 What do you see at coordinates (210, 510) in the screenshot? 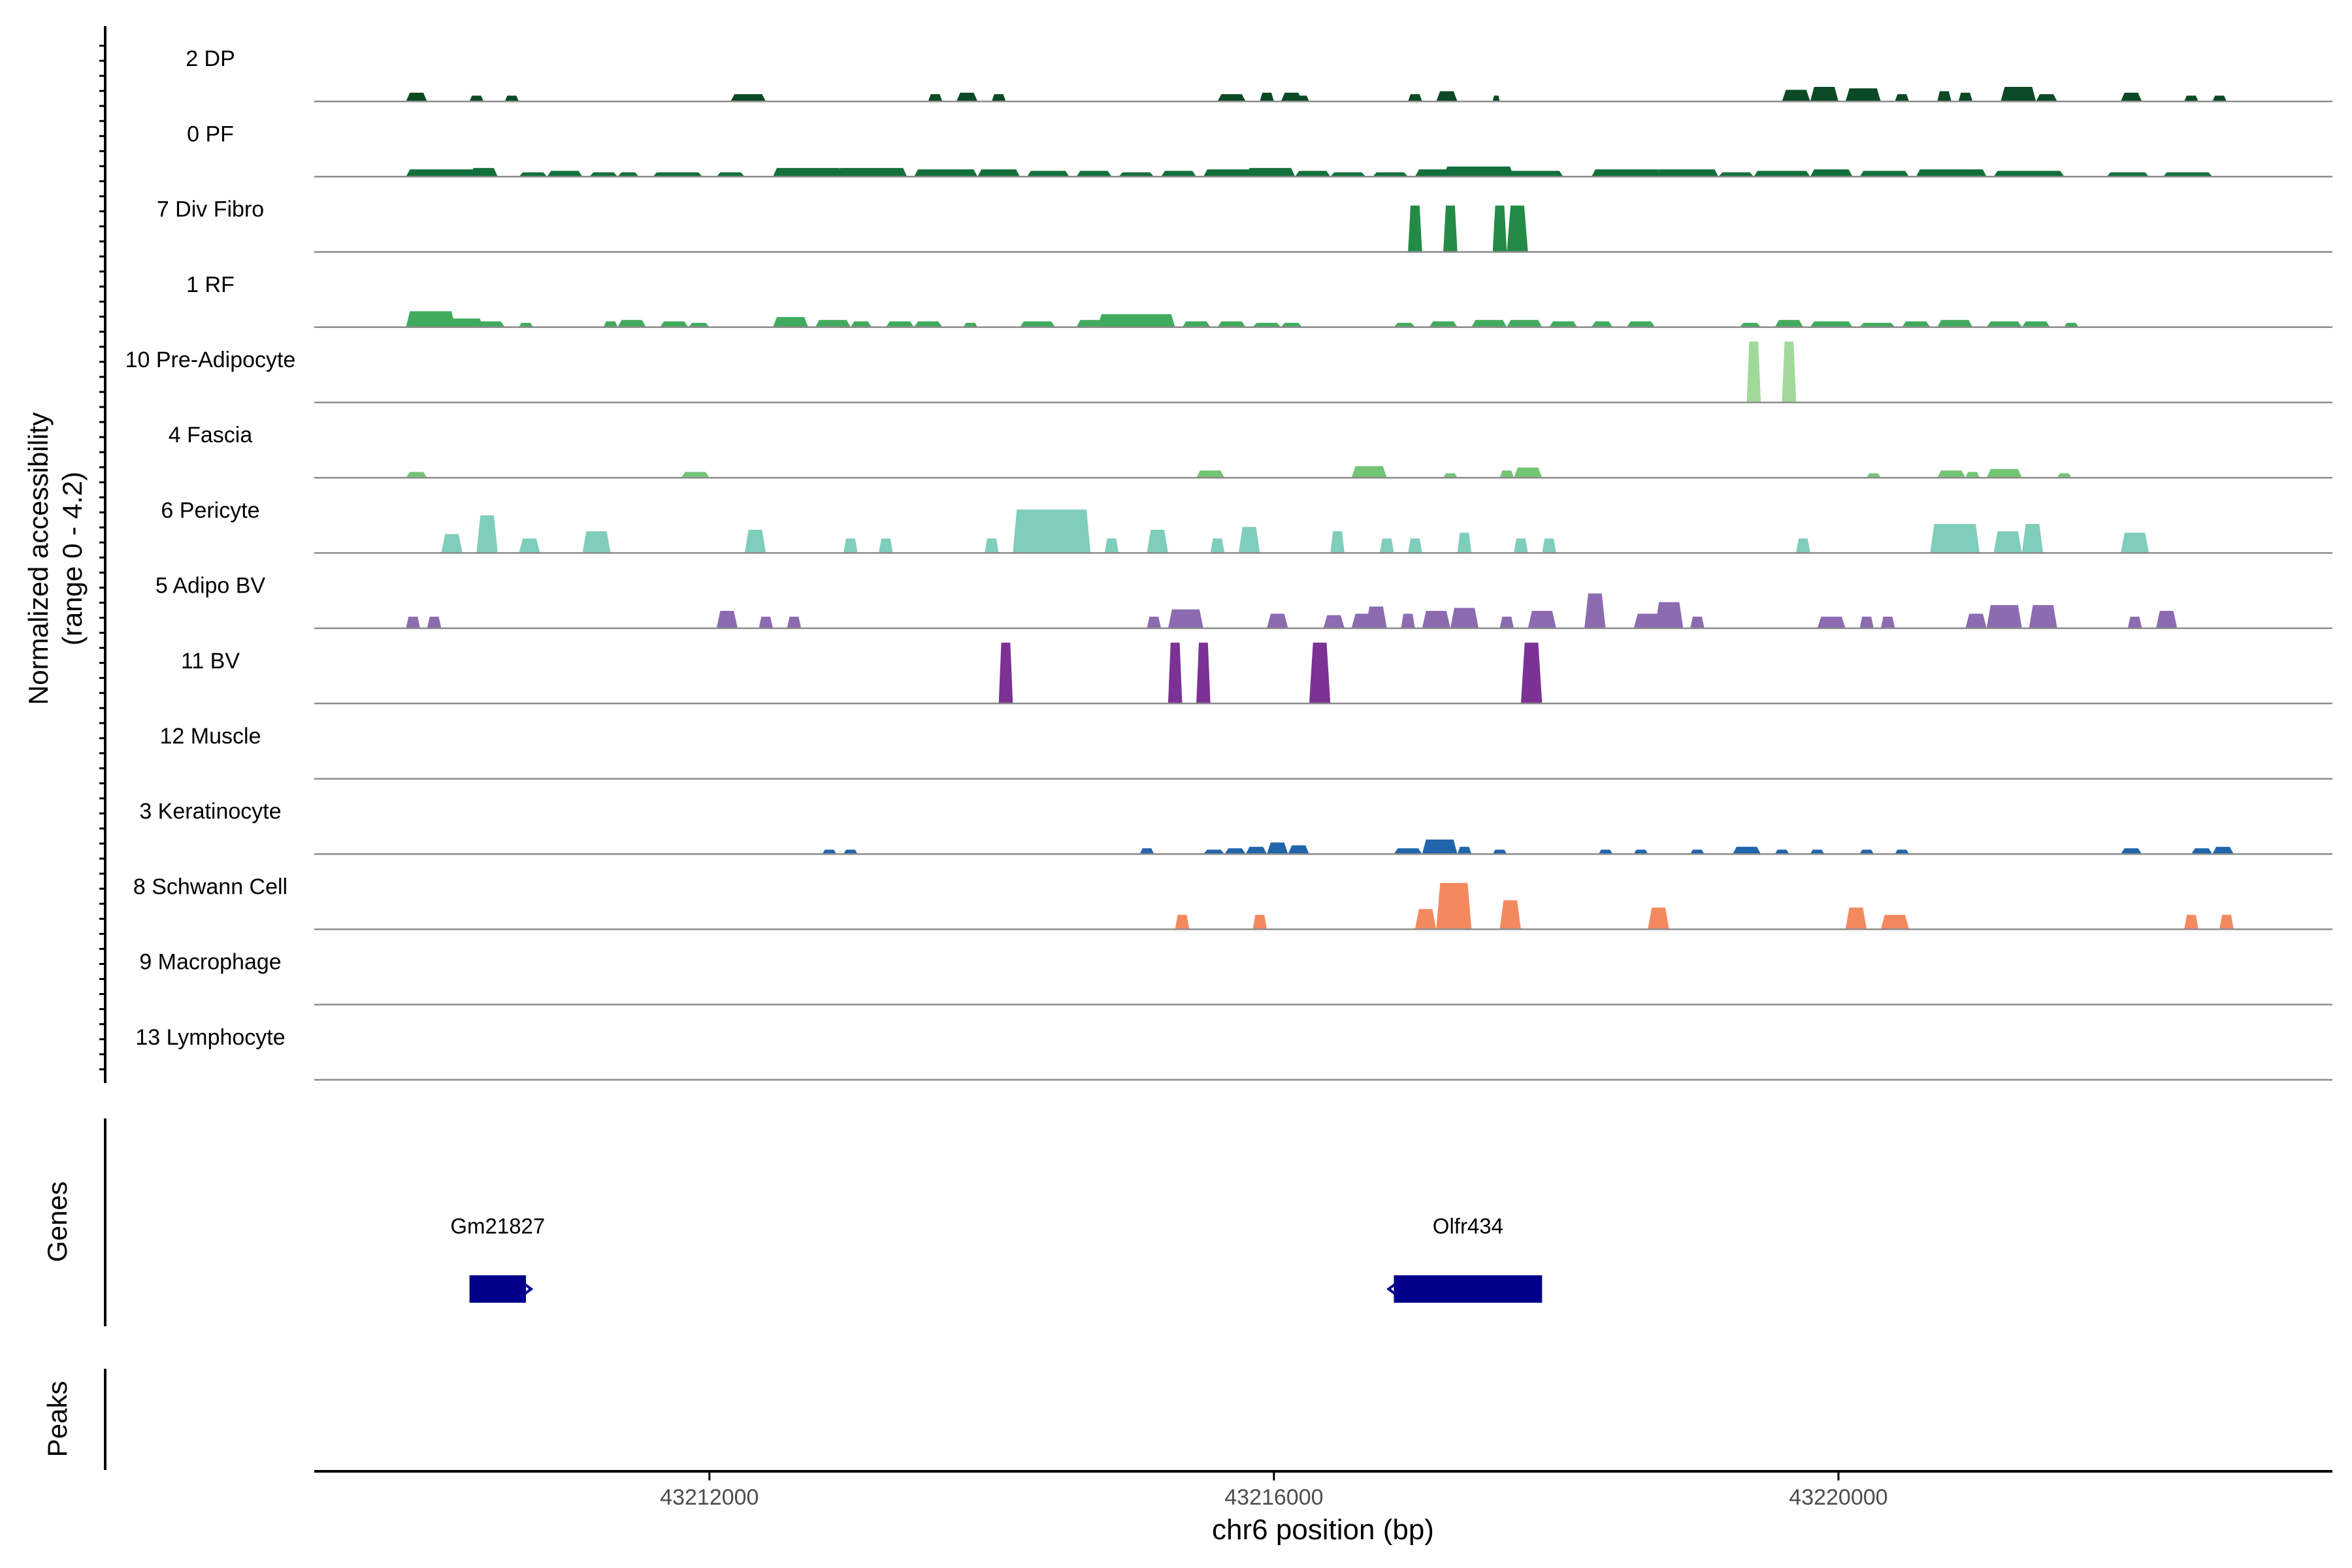
I see `track-label: 6 Pericyte` at bounding box center [210, 510].